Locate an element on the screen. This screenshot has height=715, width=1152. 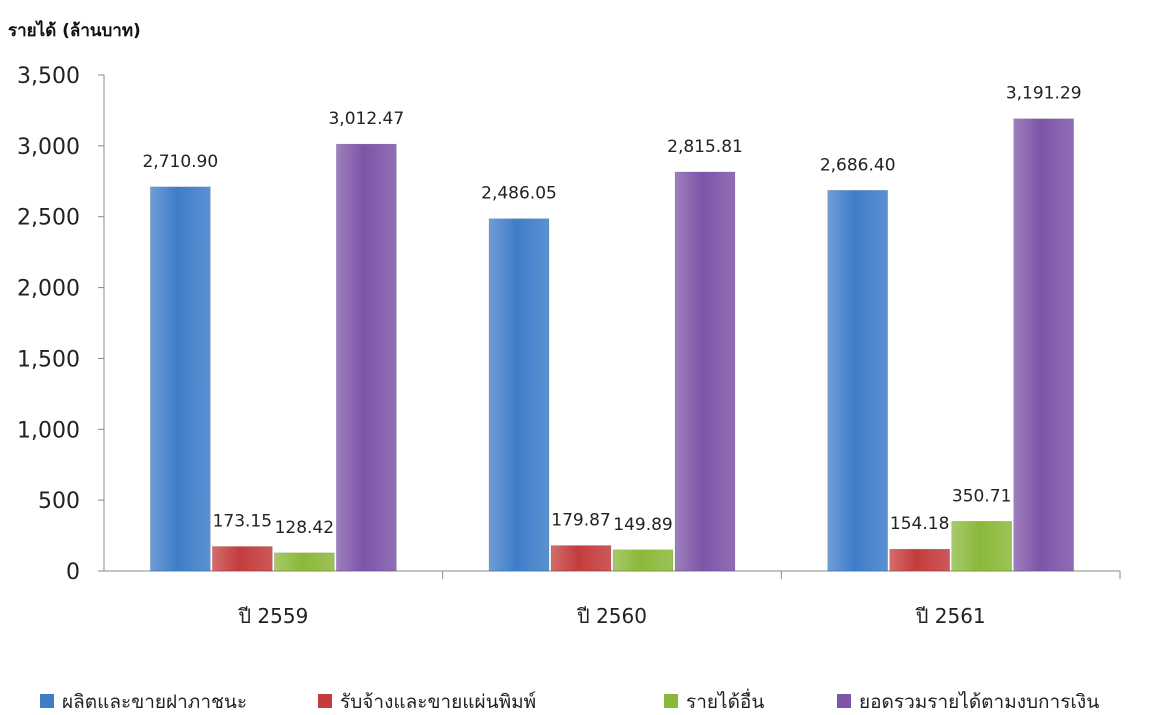
legend-label: ผลิตและขายฝาภาชนะ is located at coordinates (154, 702).